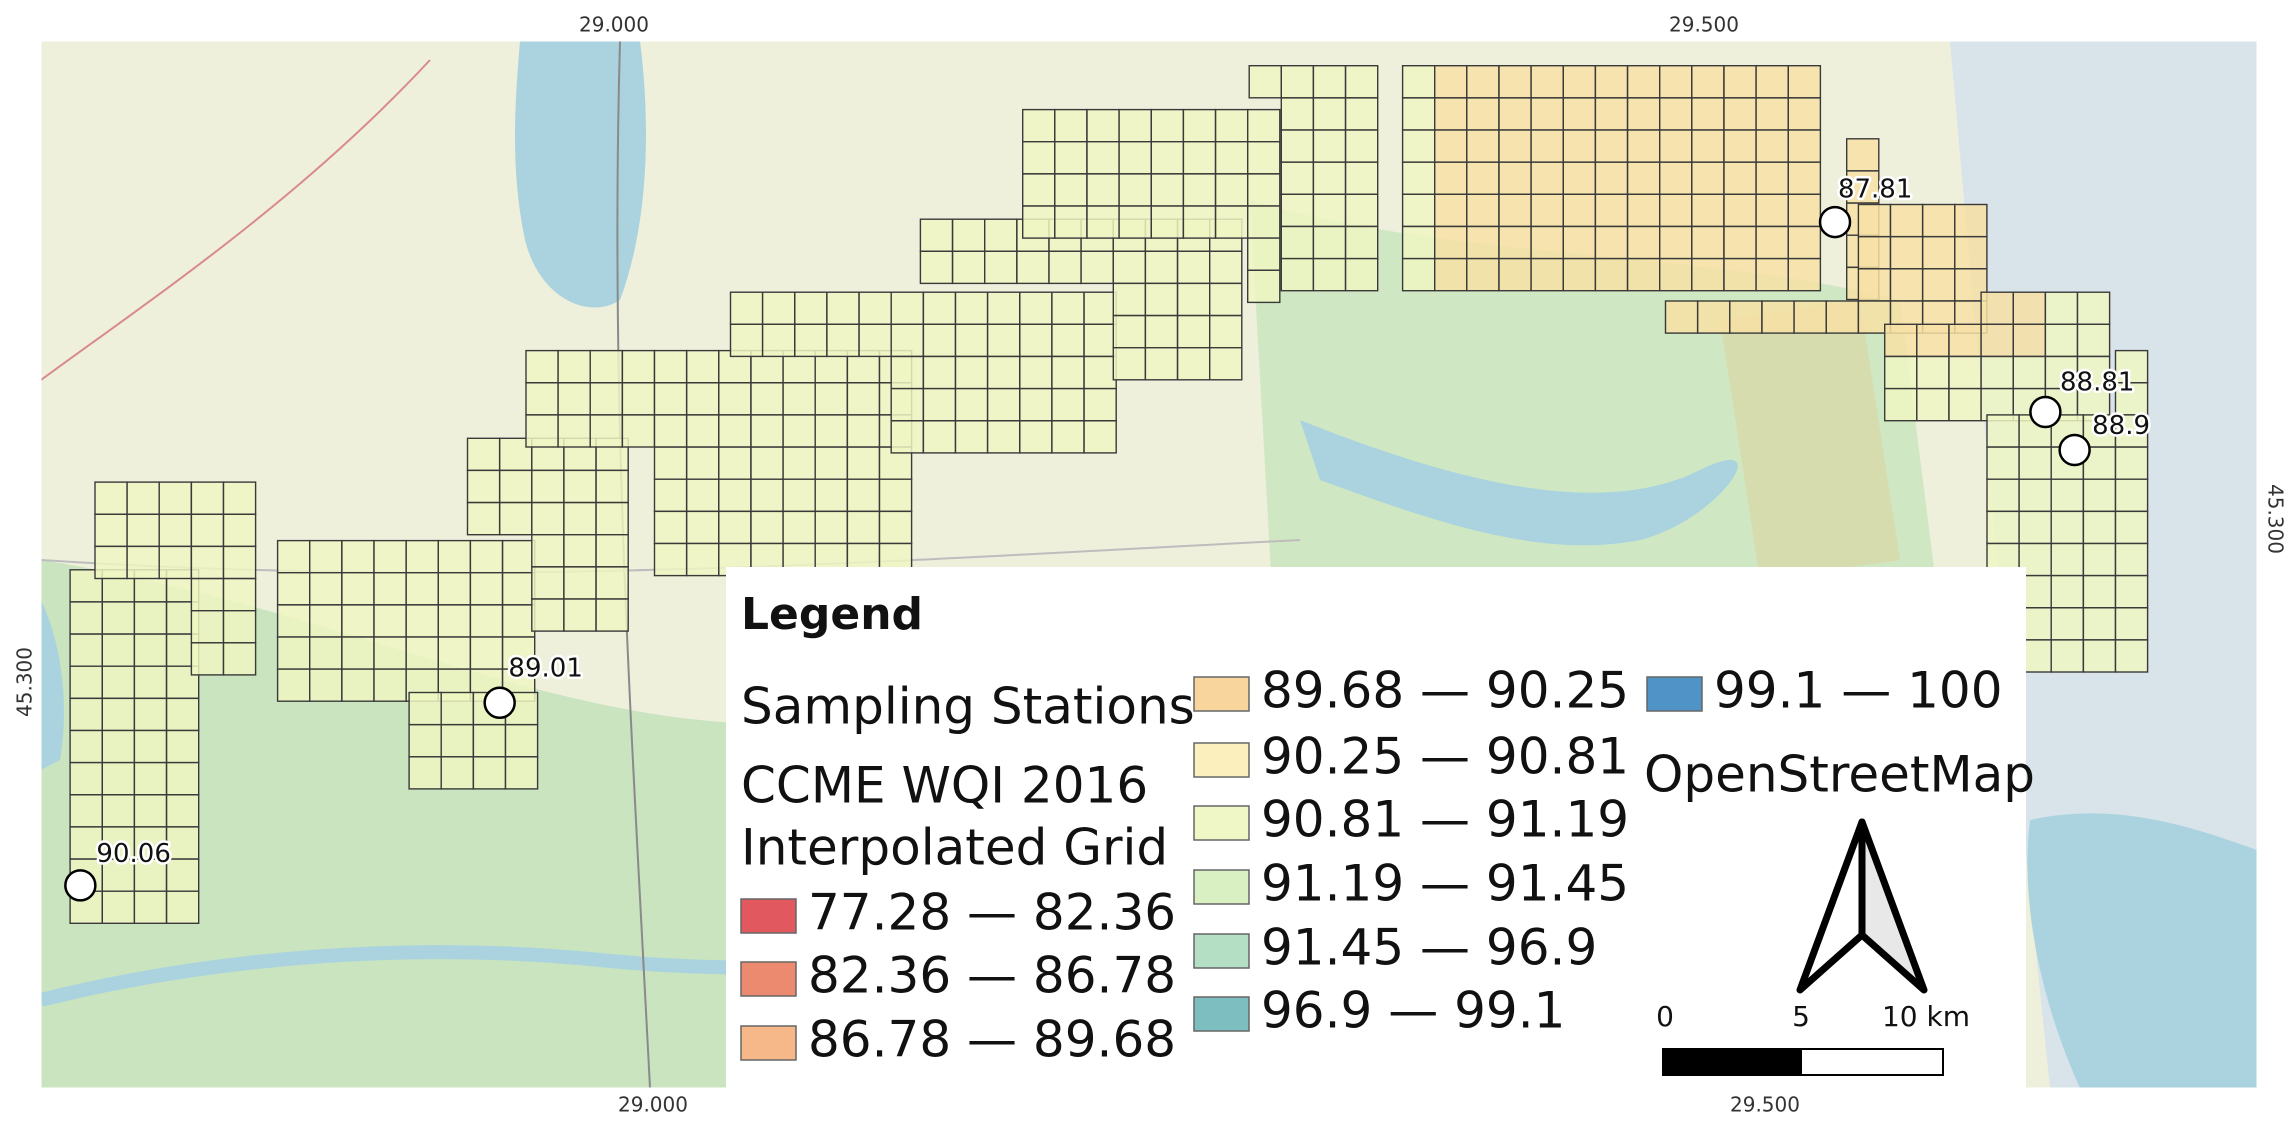 The width and height of the screenshot is (2291, 1130). What do you see at coordinates (1875, 189) in the screenshot?
I see `station-label: 87.81` at bounding box center [1875, 189].